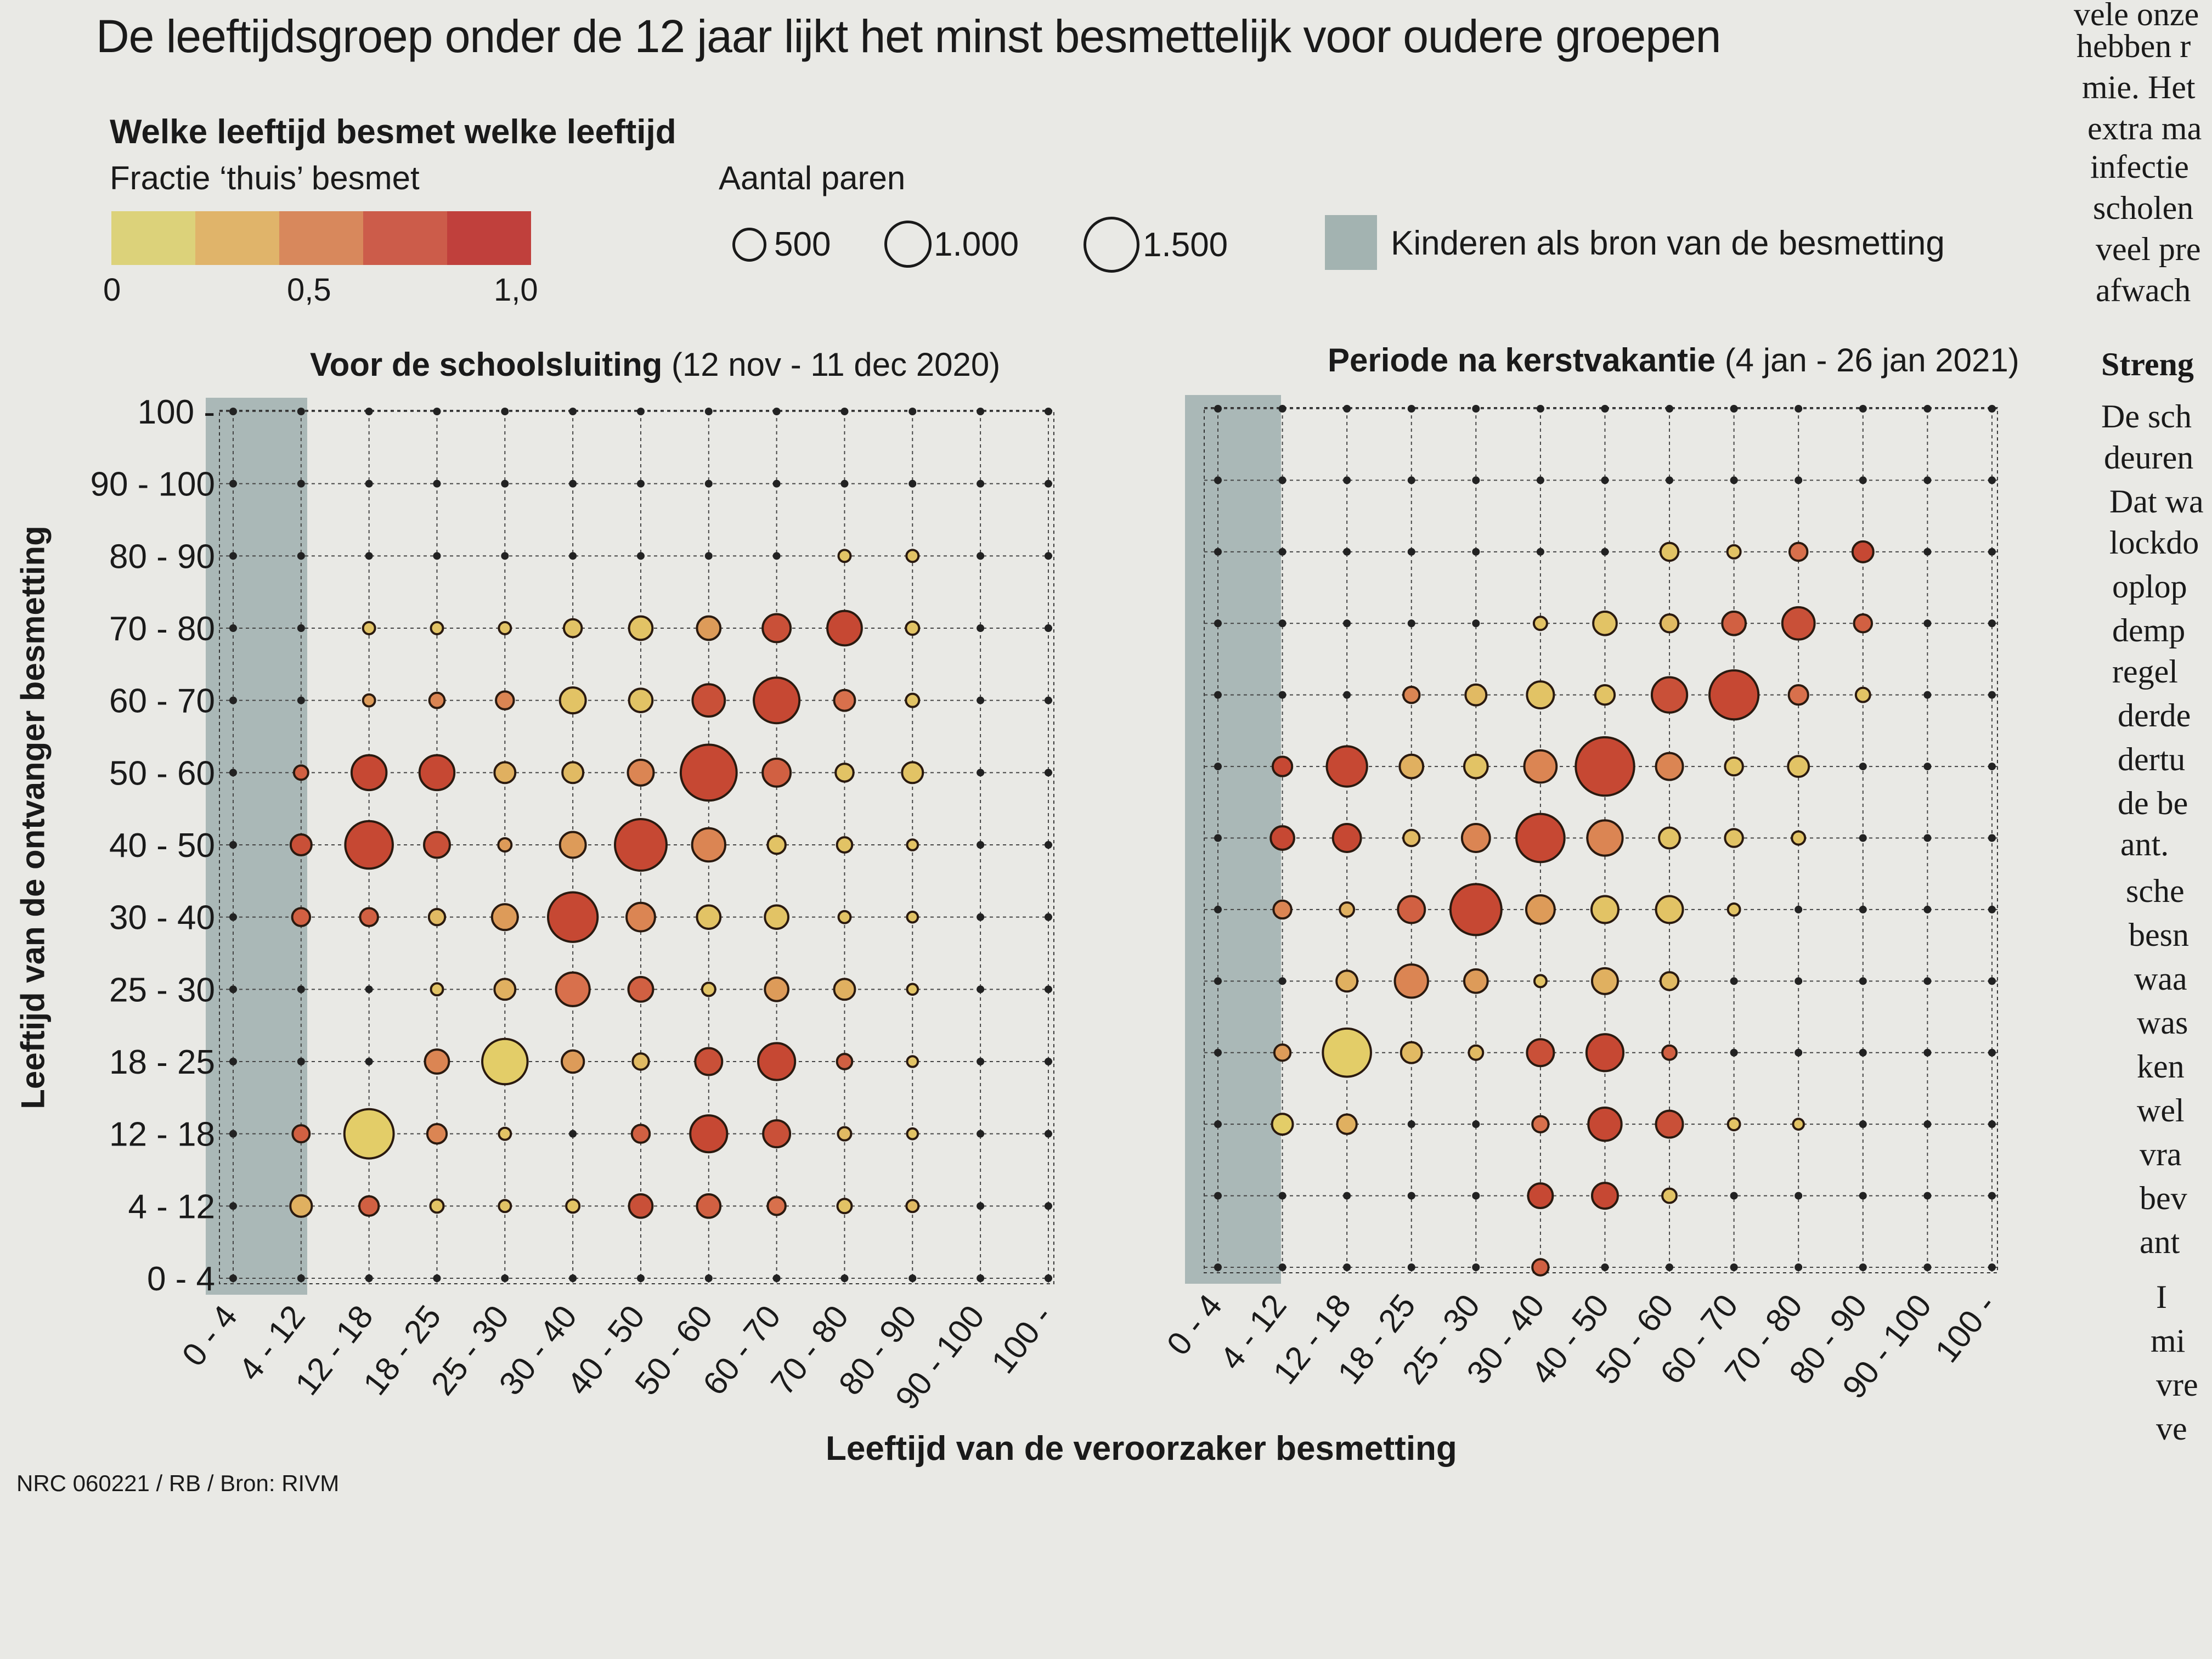 The height and width of the screenshot is (1659, 2212). I want to click on color-tick-1: 1,0, so click(516, 290).